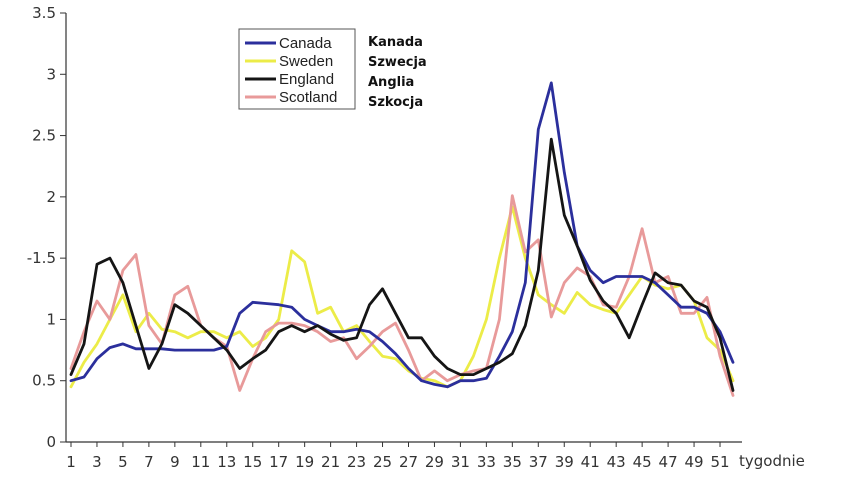  What do you see at coordinates (330, 462) in the screenshot?
I see `x-tick-label: 21` at bounding box center [330, 462].